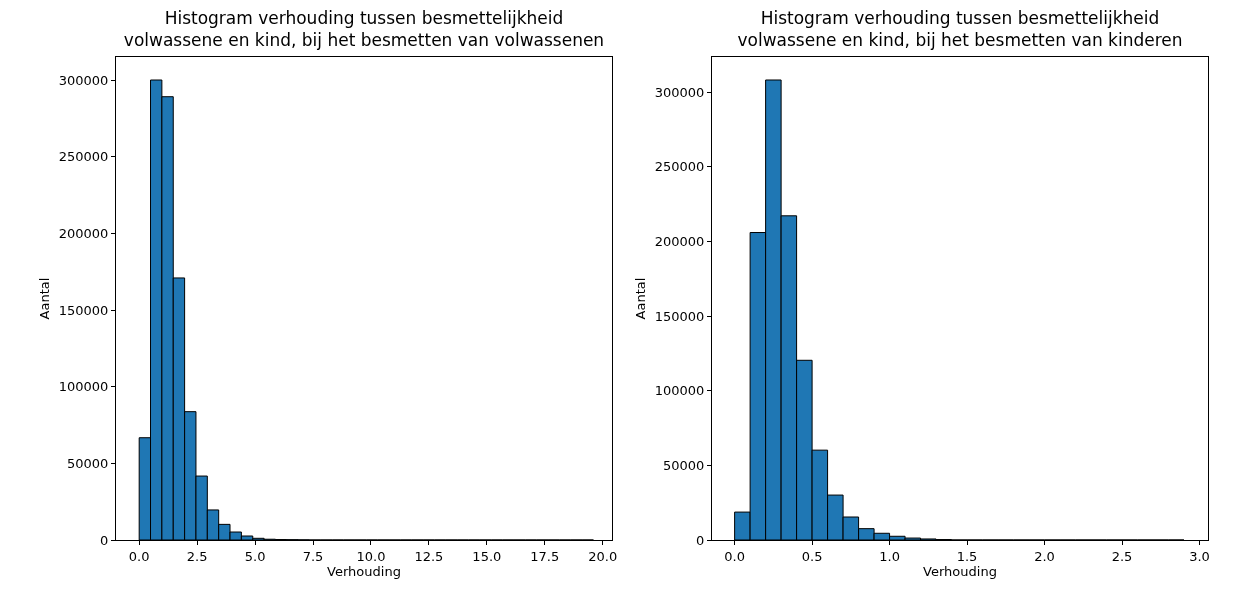 This screenshot has width=1248, height=598. I want to click on x-tick-label: 1.5, so click(967, 556).